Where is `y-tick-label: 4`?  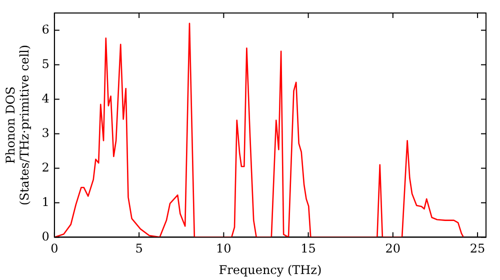
y-tick-label: 4 is located at coordinates (46, 98).